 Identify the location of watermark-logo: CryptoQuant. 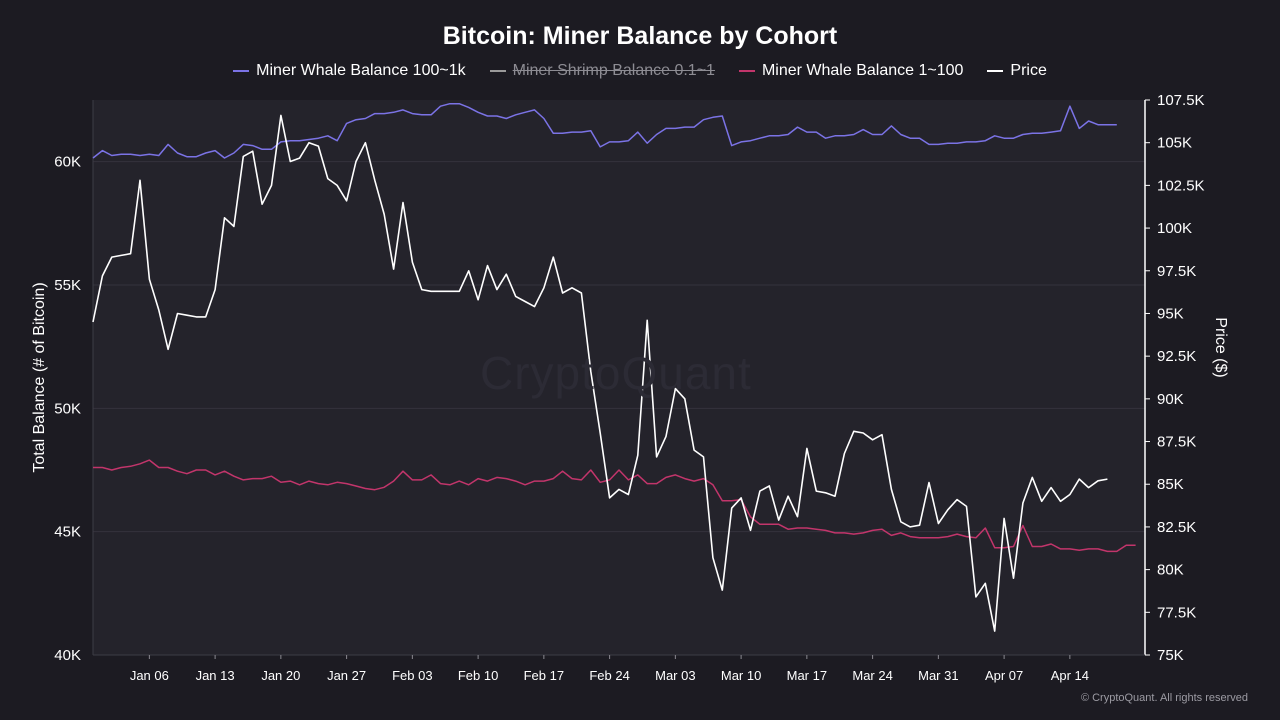
(616, 373).